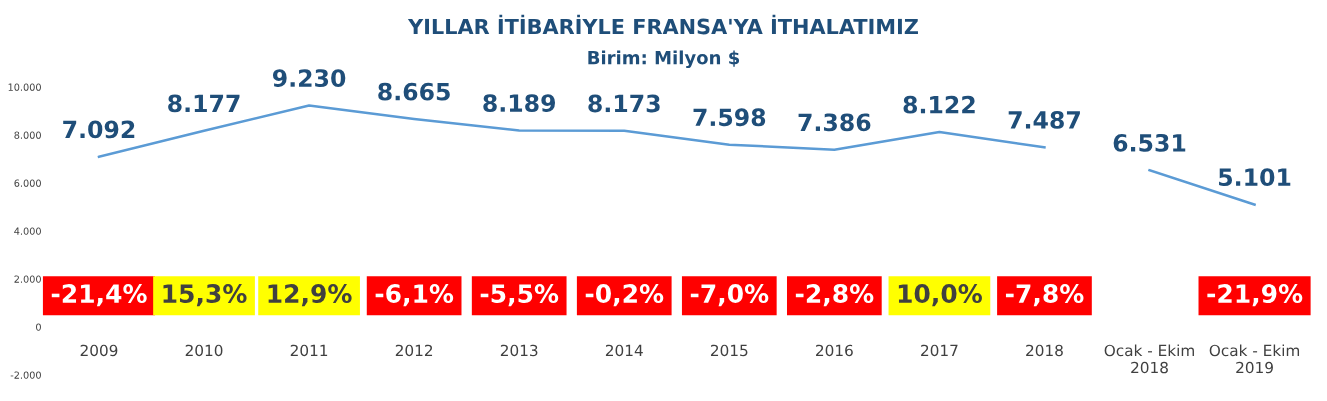  What do you see at coordinates (204, 103) in the screenshot?
I see `data-label: 8.177` at bounding box center [204, 103].